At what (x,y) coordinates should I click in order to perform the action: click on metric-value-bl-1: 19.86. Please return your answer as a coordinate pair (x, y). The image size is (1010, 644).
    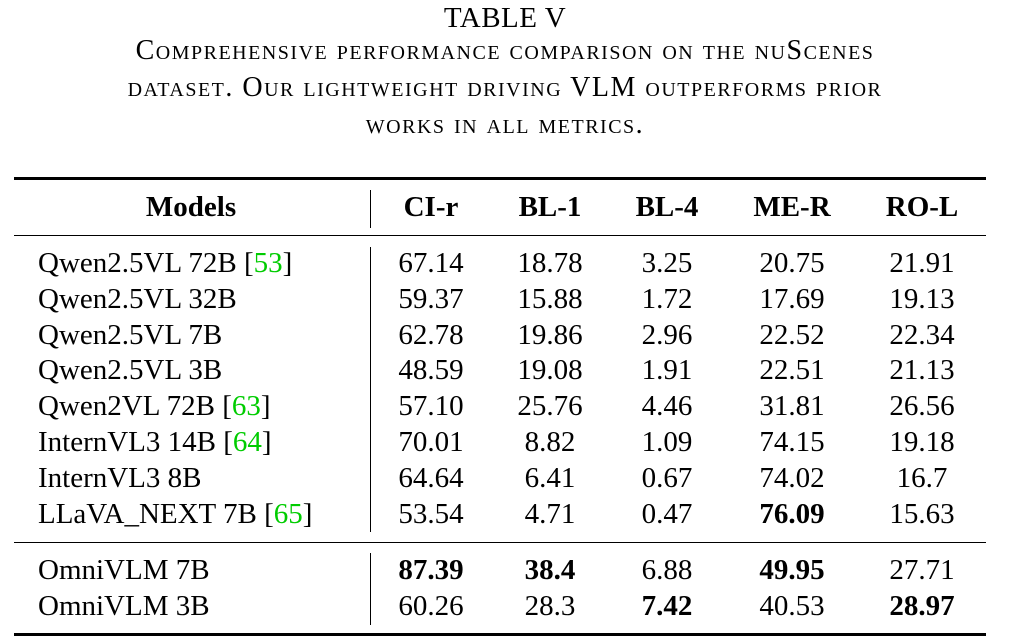
    Looking at the image, I should click on (550, 335).